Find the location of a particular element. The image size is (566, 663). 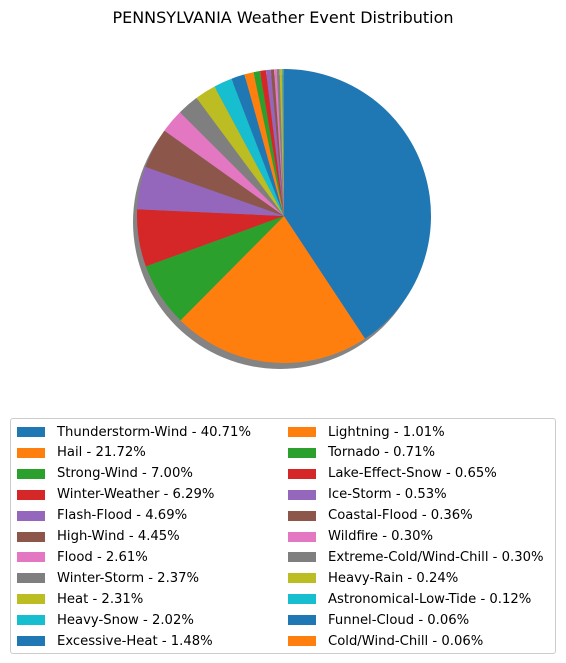

legend-label: Flash-Flood - 4.69% is located at coordinates (122, 516).